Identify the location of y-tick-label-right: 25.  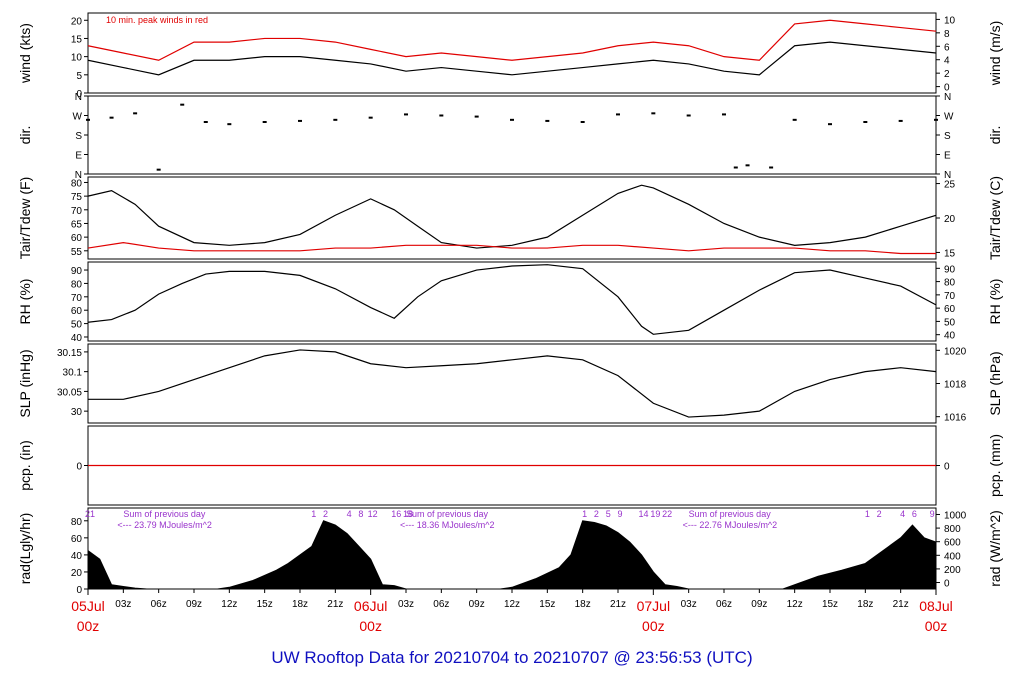
(950, 185).